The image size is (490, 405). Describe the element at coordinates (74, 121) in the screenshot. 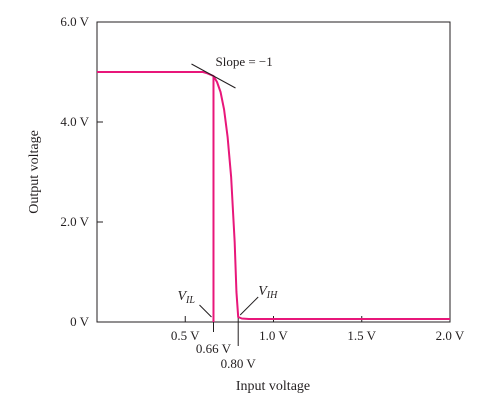

I see `y-tick-label: 4.0 V` at that location.